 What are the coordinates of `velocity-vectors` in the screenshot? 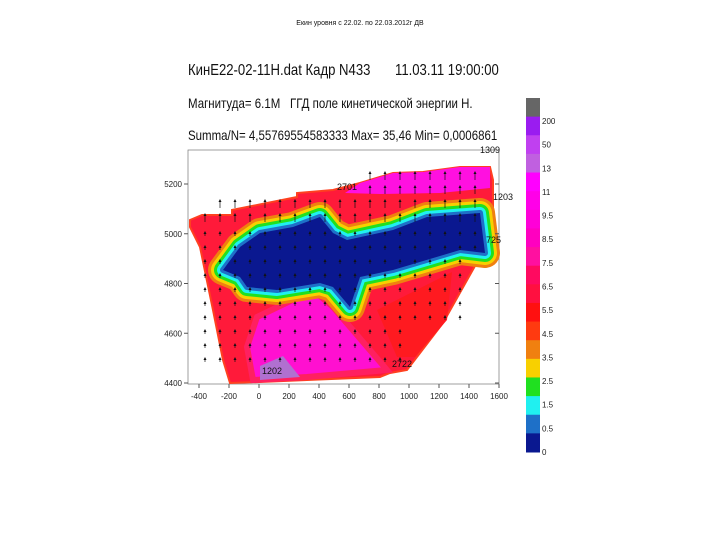 It's located at (340, 266).